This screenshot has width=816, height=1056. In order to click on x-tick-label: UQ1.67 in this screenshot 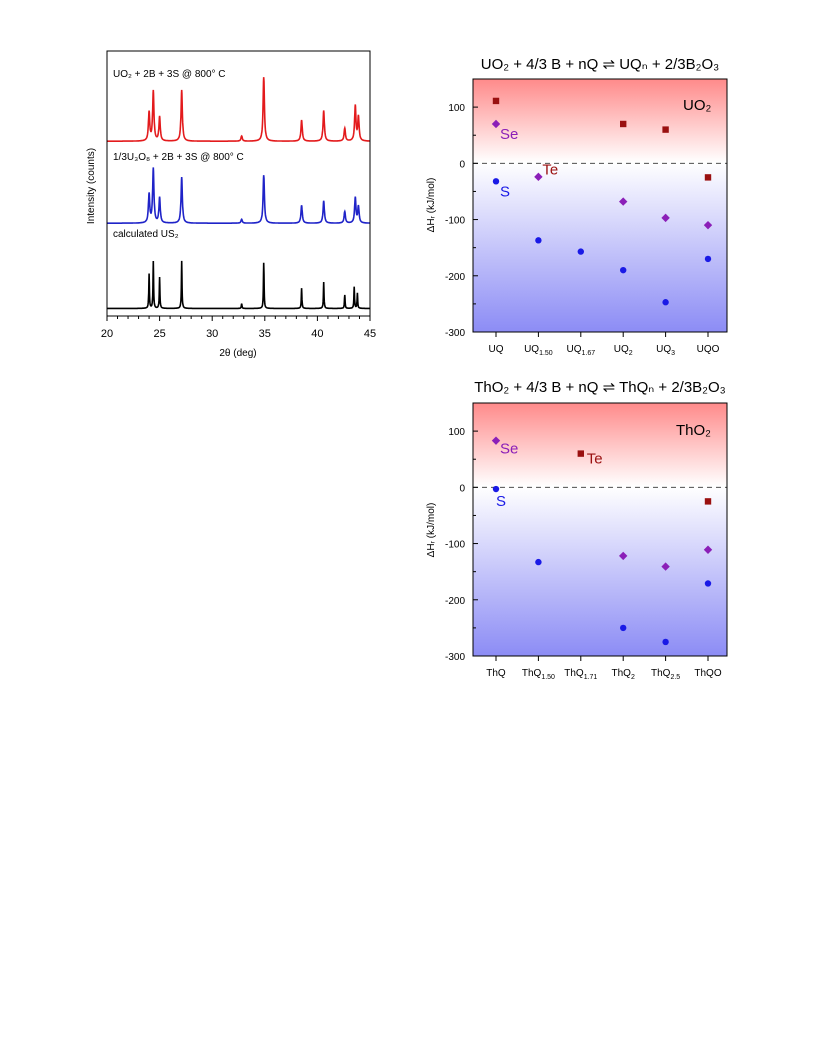, I will do `click(580, 350)`.